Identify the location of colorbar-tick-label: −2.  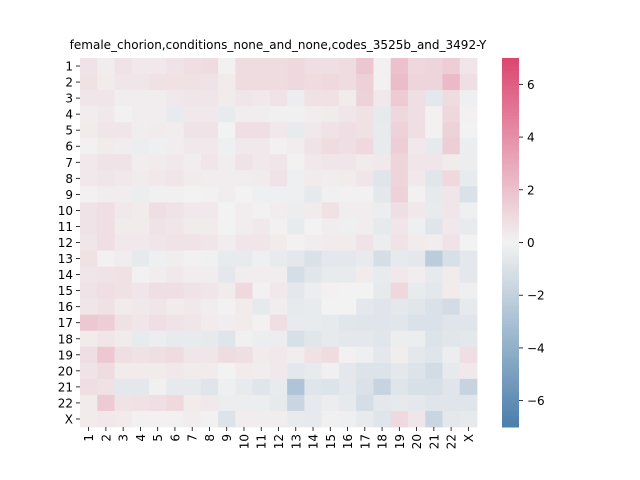
(536, 296).